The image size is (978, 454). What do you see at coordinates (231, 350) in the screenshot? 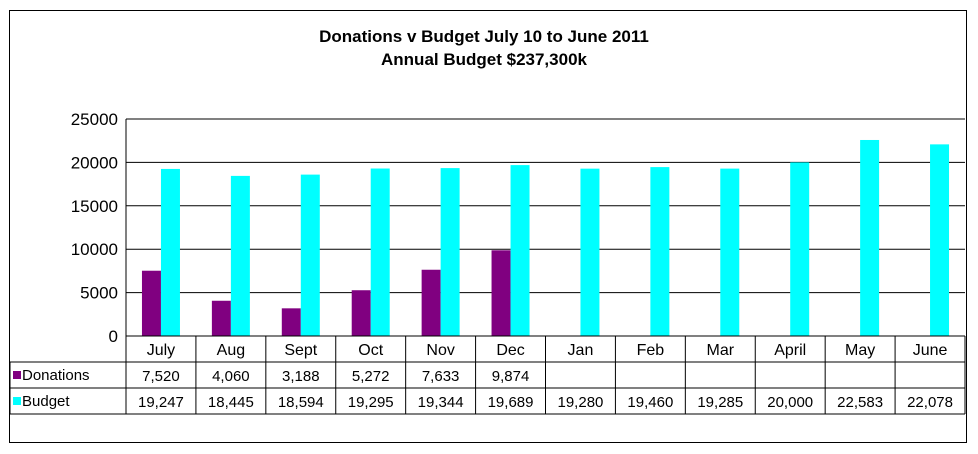
I see `x-tick-label: Aug` at bounding box center [231, 350].